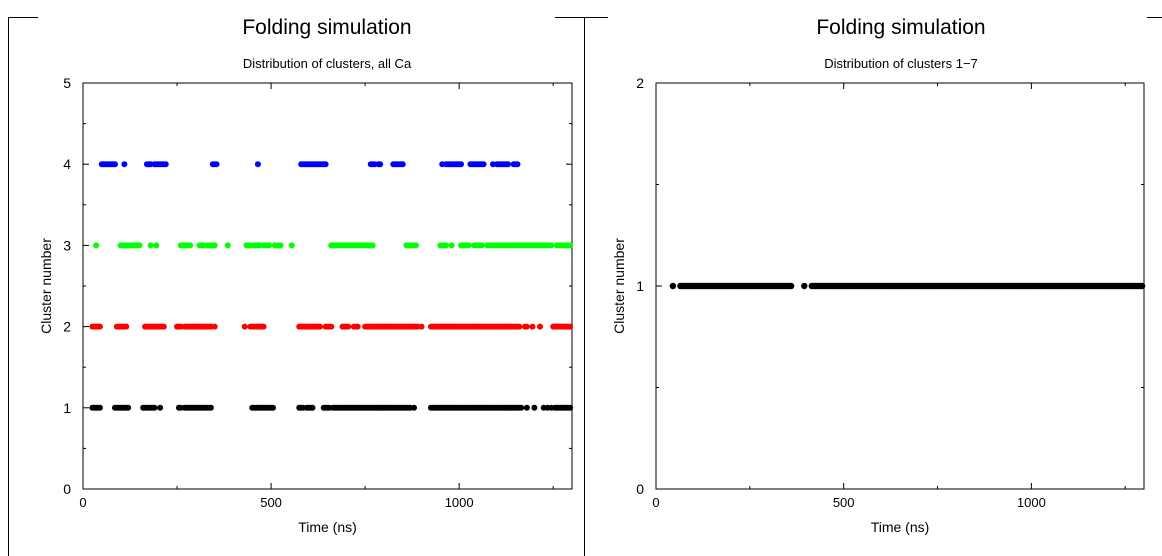 This screenshot has height=556, width=1162. Describe the element at coordinates (8, 286) in the screenshot. I see `frame-left-edge` at that location.